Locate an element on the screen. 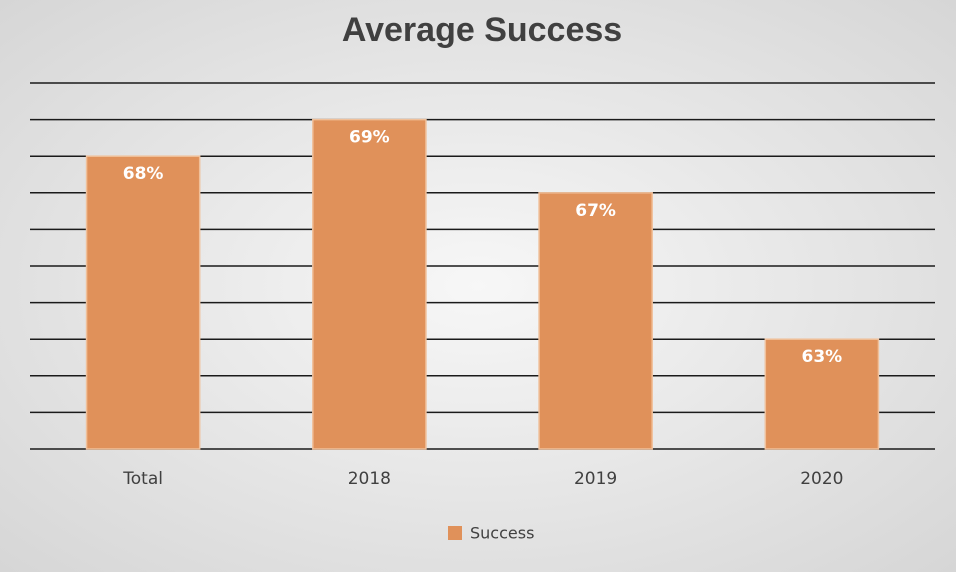 The image size is (956, 572). data-label: 67% is located at coordinates (595, 211).